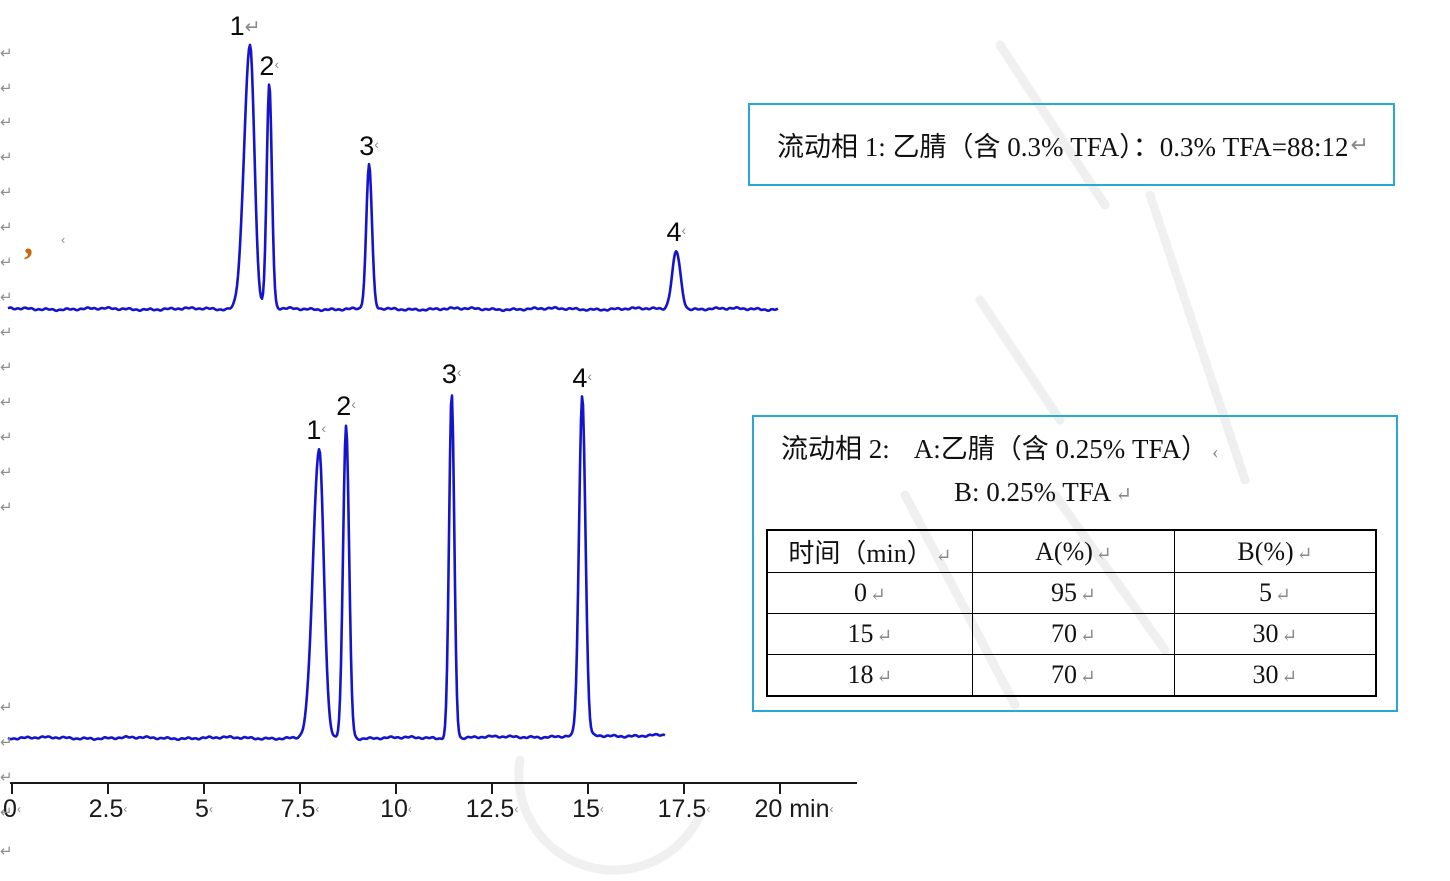 The width and height of the screenshot is (1450, 881). Describe the element at coordinates (369, 146) in the screenshot. I see `chromatogram-1-peak-3-label: 3‹` at that location.